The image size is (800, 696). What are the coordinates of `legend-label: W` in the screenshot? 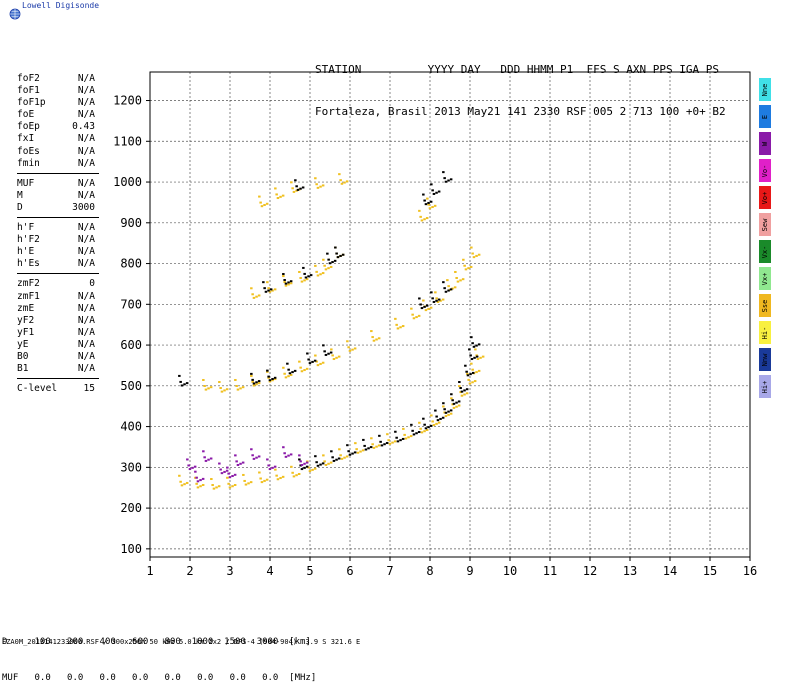 It's located at (765, 143).